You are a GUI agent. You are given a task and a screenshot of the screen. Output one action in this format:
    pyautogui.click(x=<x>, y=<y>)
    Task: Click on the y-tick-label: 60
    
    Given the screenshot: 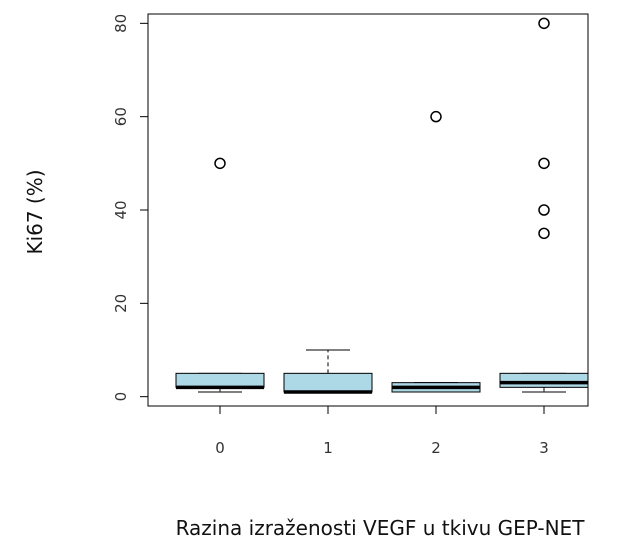 What is the action you would take?
    pyautogui.click(x=121, y=116)
    